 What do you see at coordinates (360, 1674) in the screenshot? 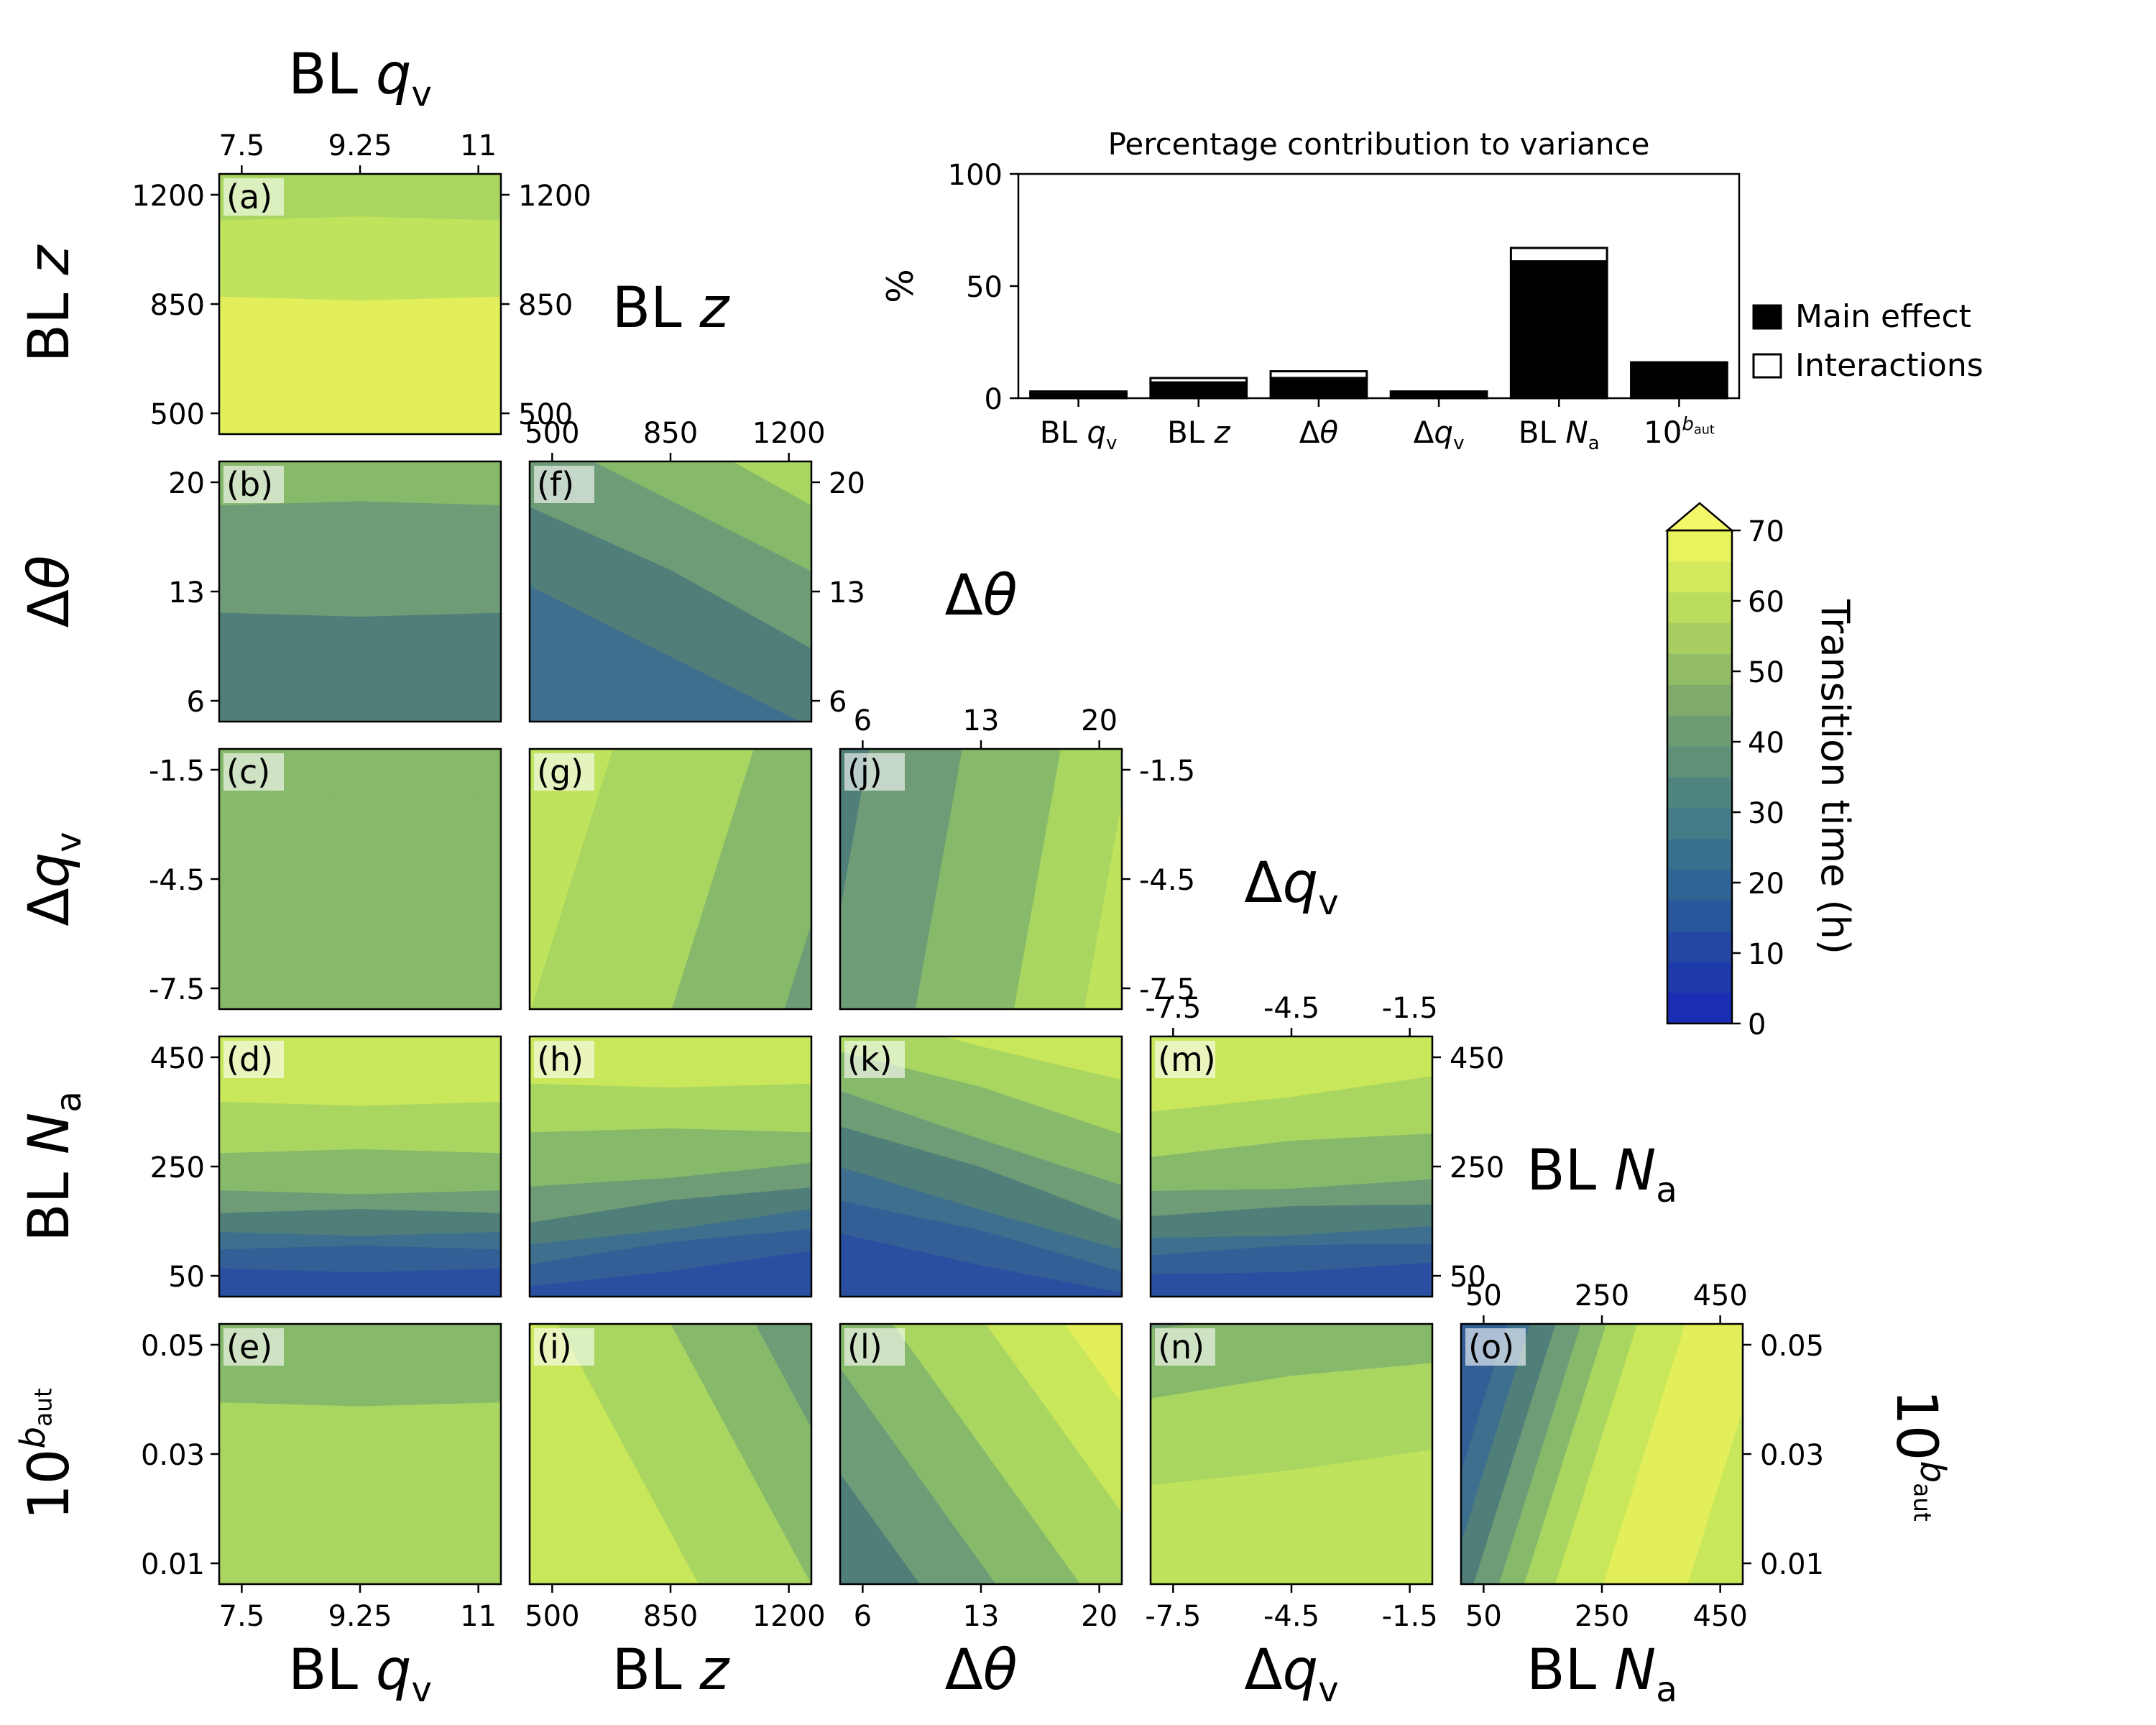
I see `x-axis-label: BL qv` at bounding box center [360, 1674].